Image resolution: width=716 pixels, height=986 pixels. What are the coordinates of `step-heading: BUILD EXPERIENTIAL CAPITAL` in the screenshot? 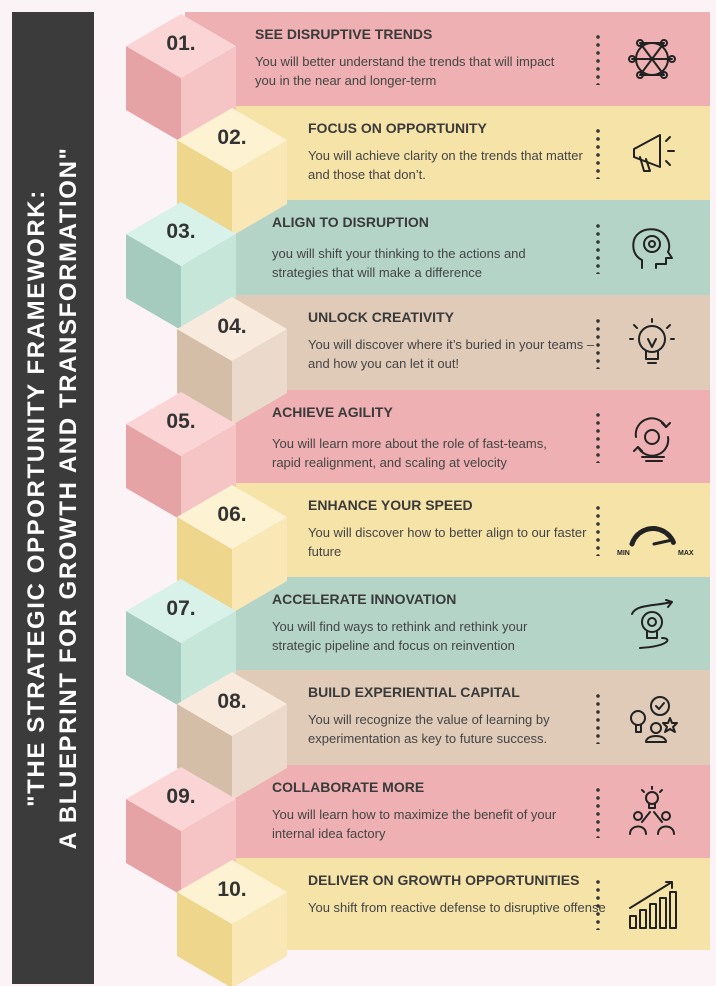 It's located at (414, 692).